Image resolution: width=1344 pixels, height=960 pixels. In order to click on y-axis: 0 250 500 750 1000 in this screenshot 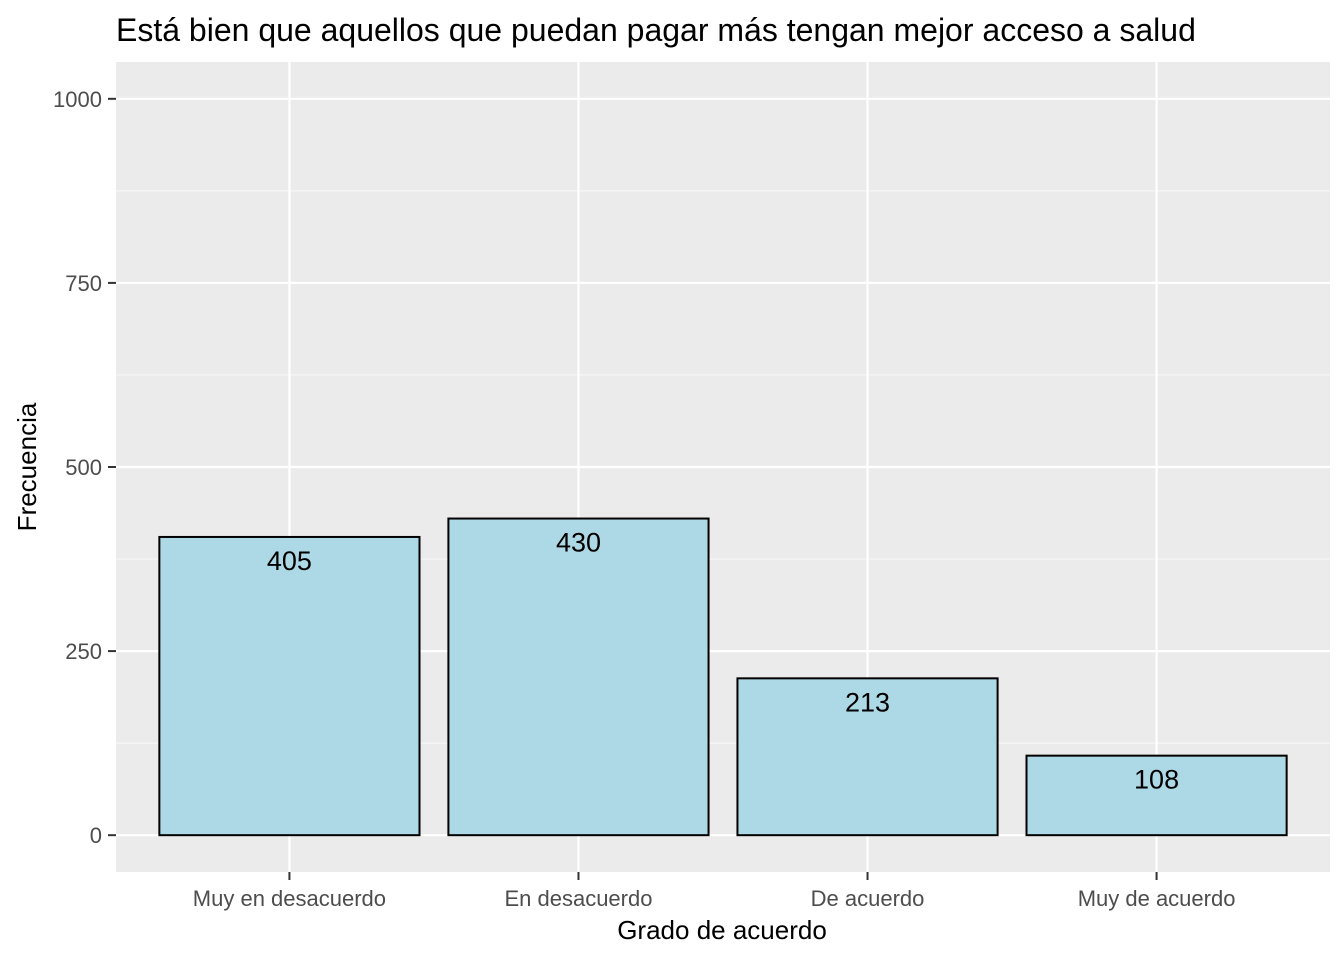, I will do `click(84, 467)`.